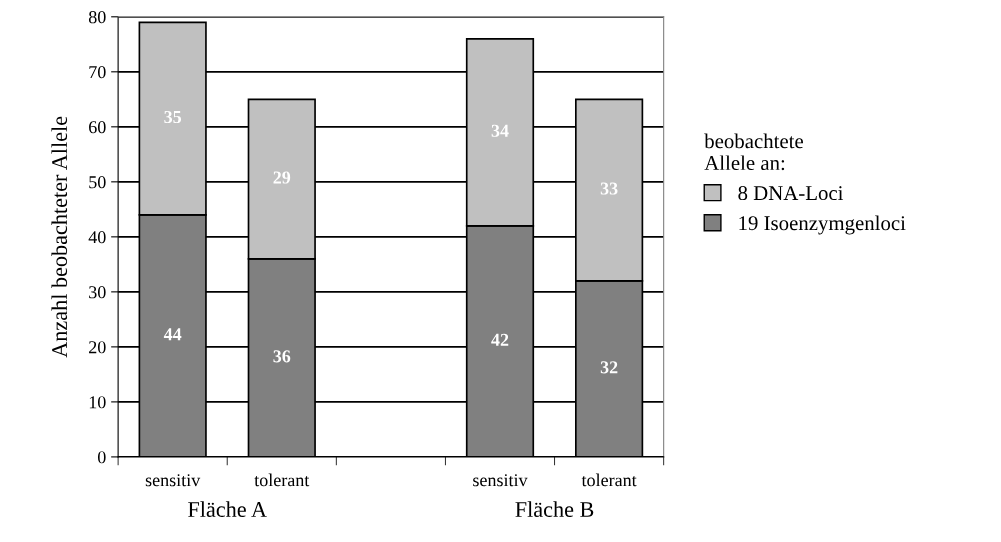 Image resolution: width=1001 pixels, height=542 pixels. Describe the element at coordinates (227, 509) in the screenshot. I see `text: Fläche A` at that location.